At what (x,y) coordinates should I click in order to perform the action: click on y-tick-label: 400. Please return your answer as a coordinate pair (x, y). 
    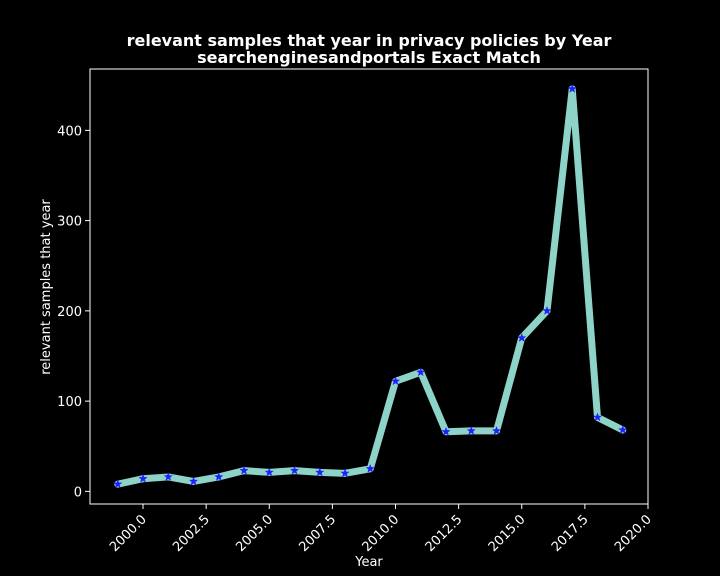
    Looking at the image, I should click on (69, 131).